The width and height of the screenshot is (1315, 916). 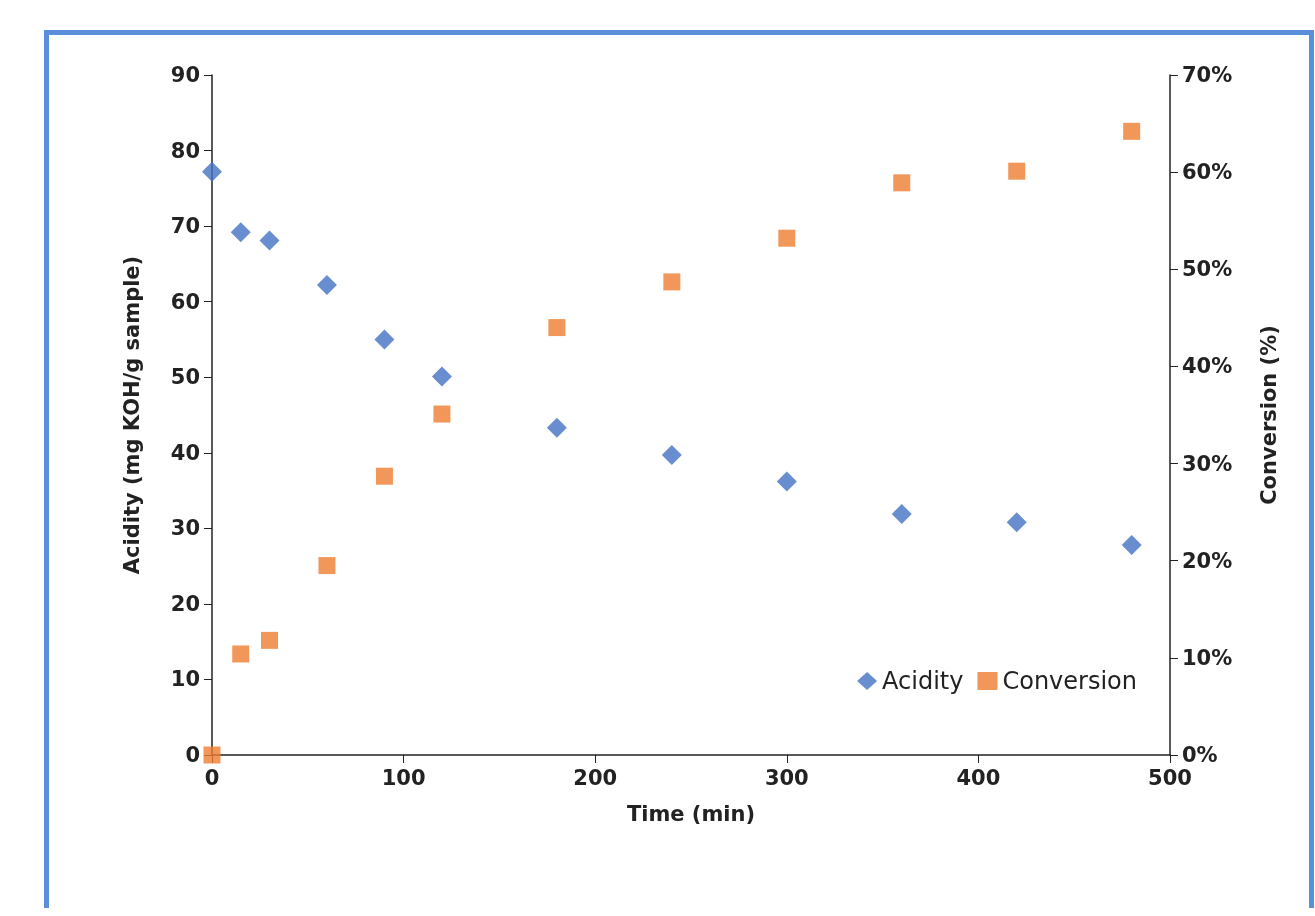 What do you see at coordinates (185, 377) in the screenshot?
I see `y-tick-label: 50` at bounding box center [185, 377].